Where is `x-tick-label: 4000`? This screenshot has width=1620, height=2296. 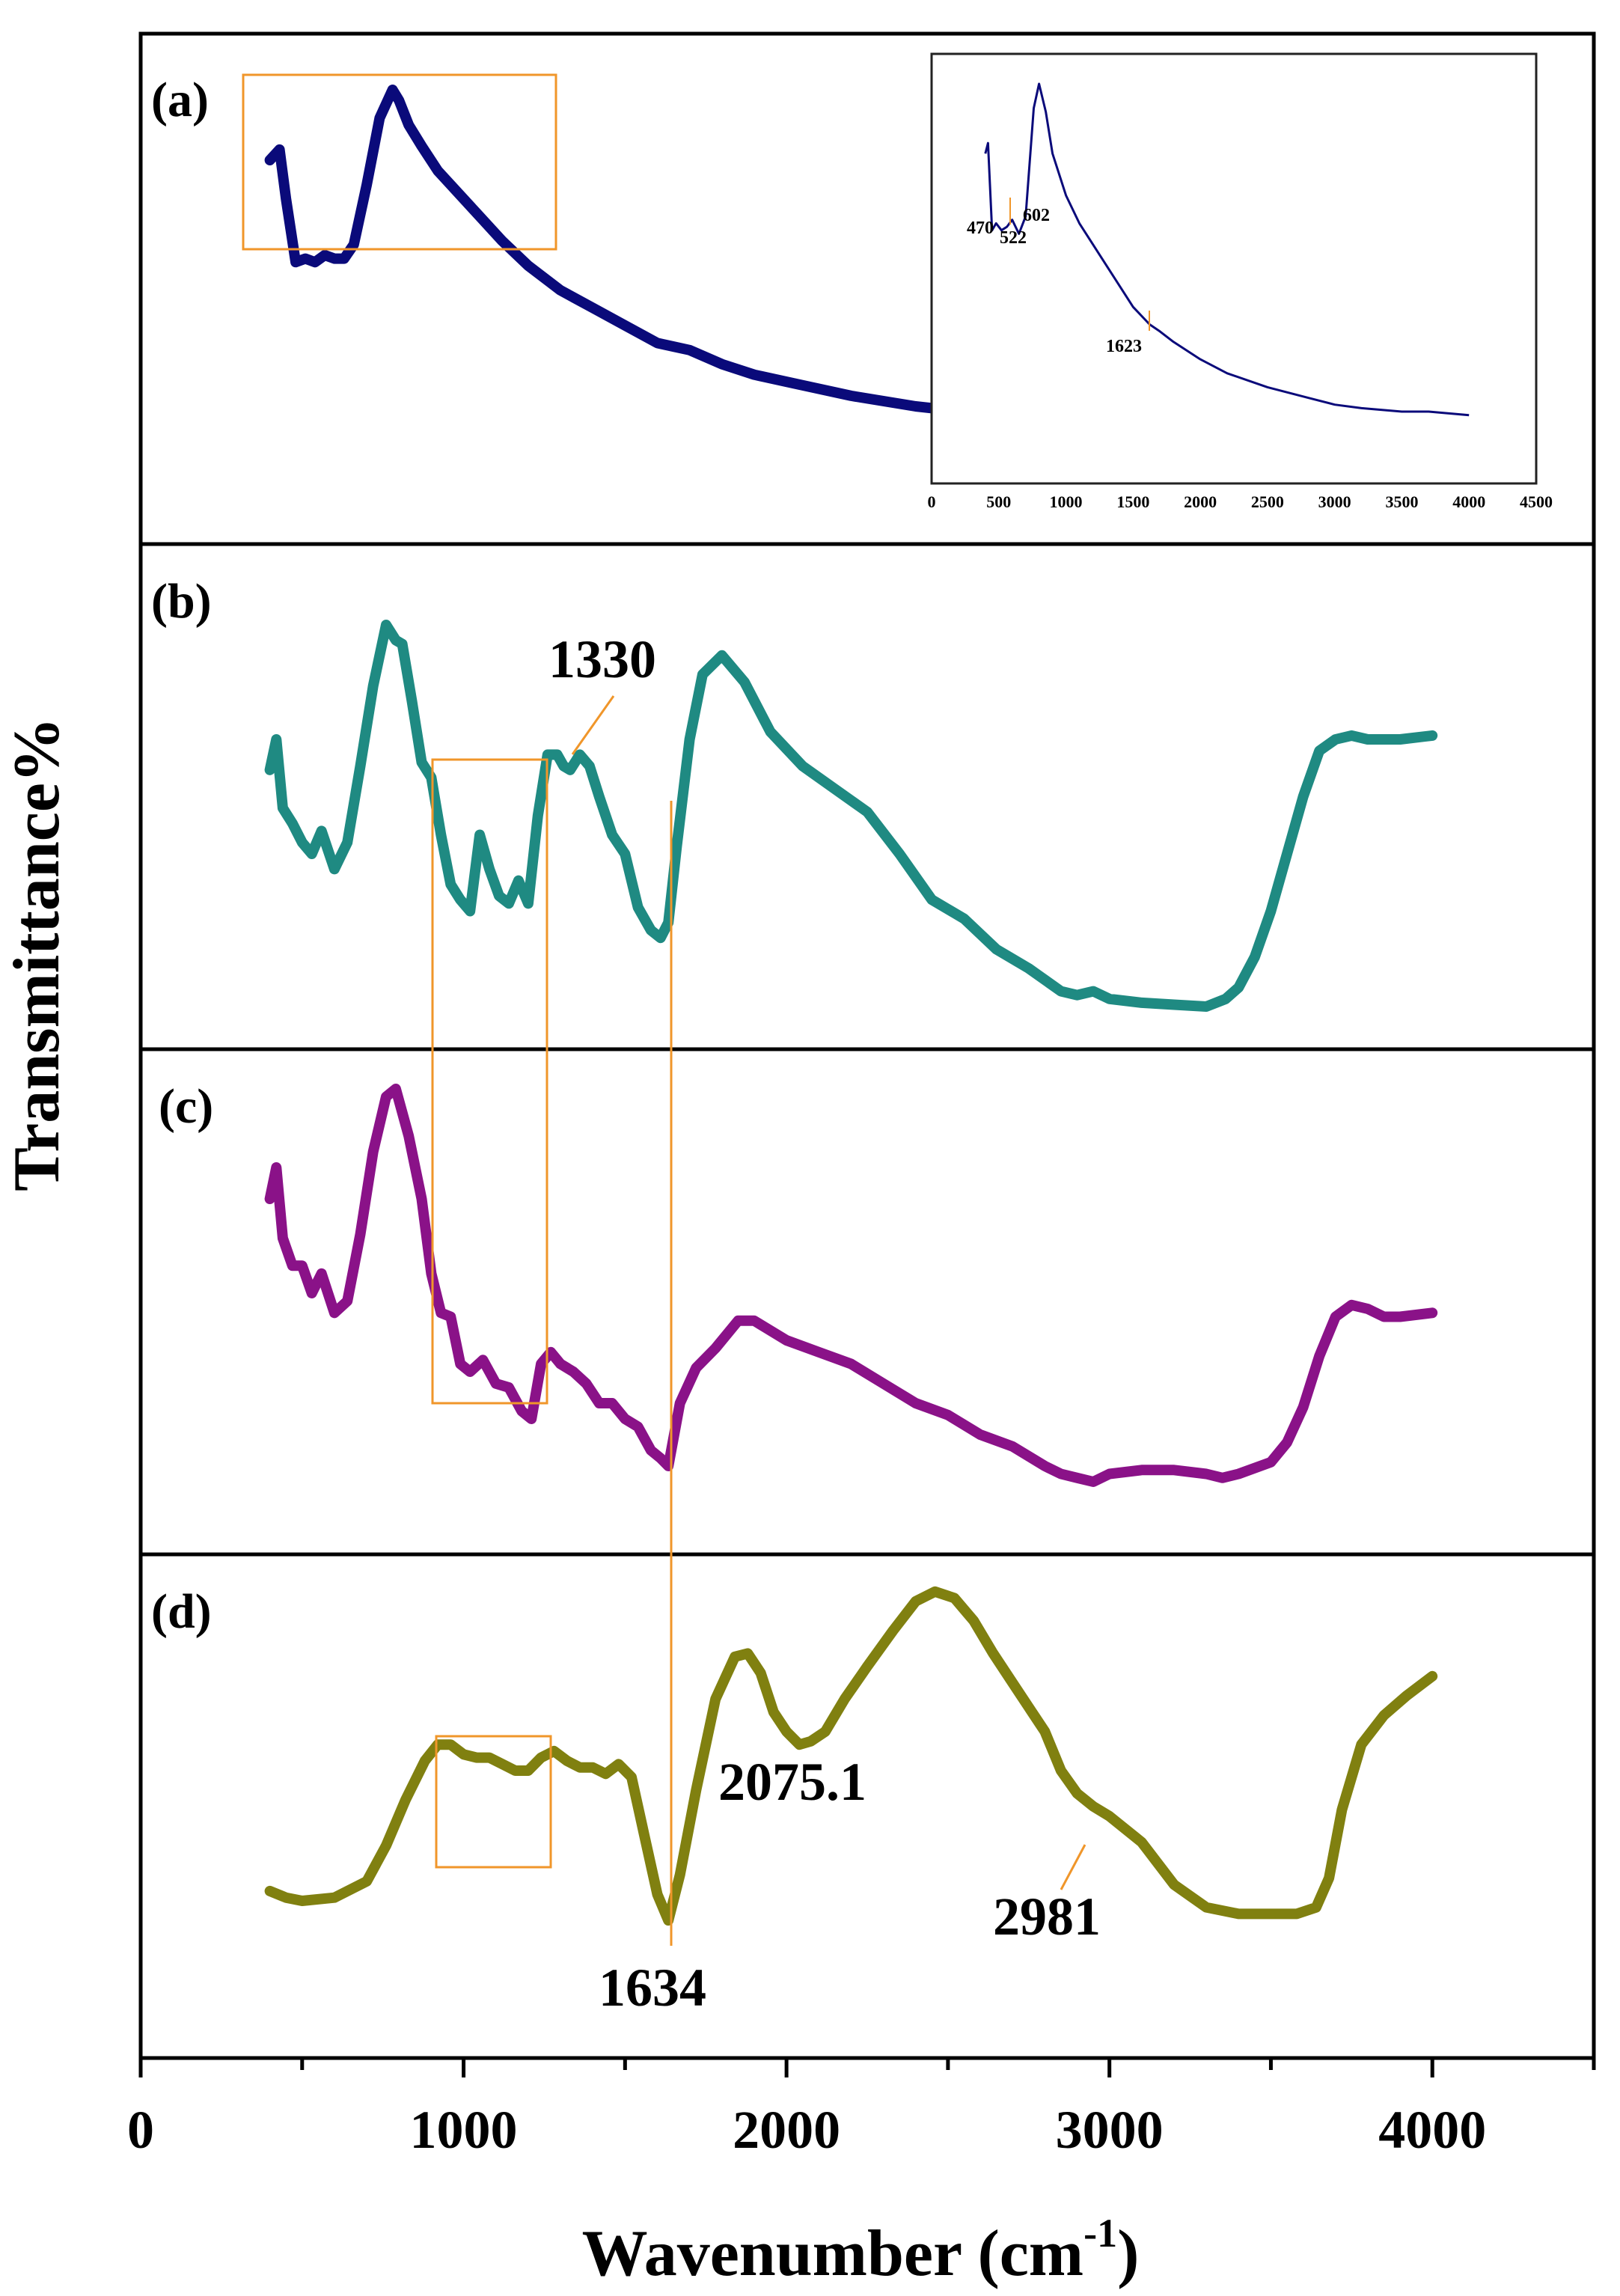
x-tick-label: 4000 is located at coordinates (1432, 2130).